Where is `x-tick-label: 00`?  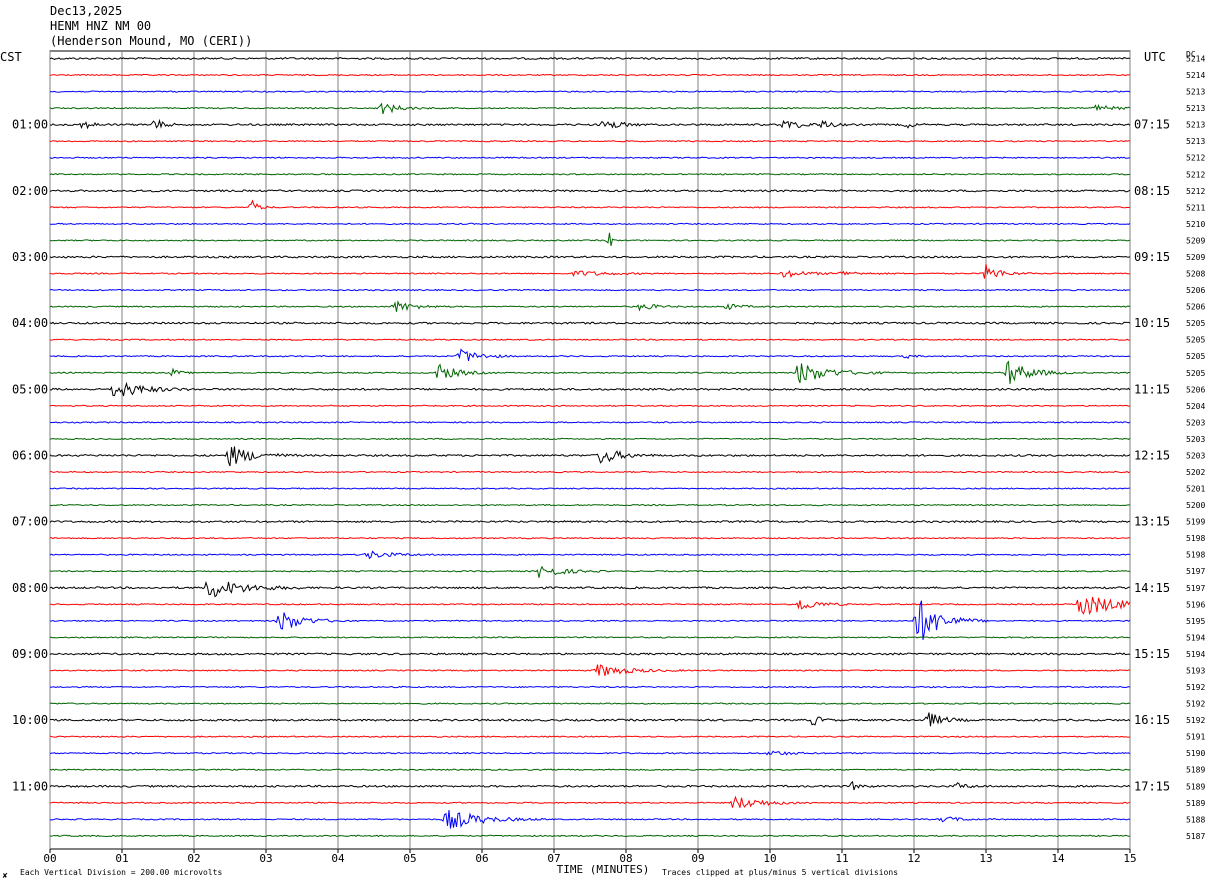
x-tick-label: 00 is located at coordinates (49, 858).